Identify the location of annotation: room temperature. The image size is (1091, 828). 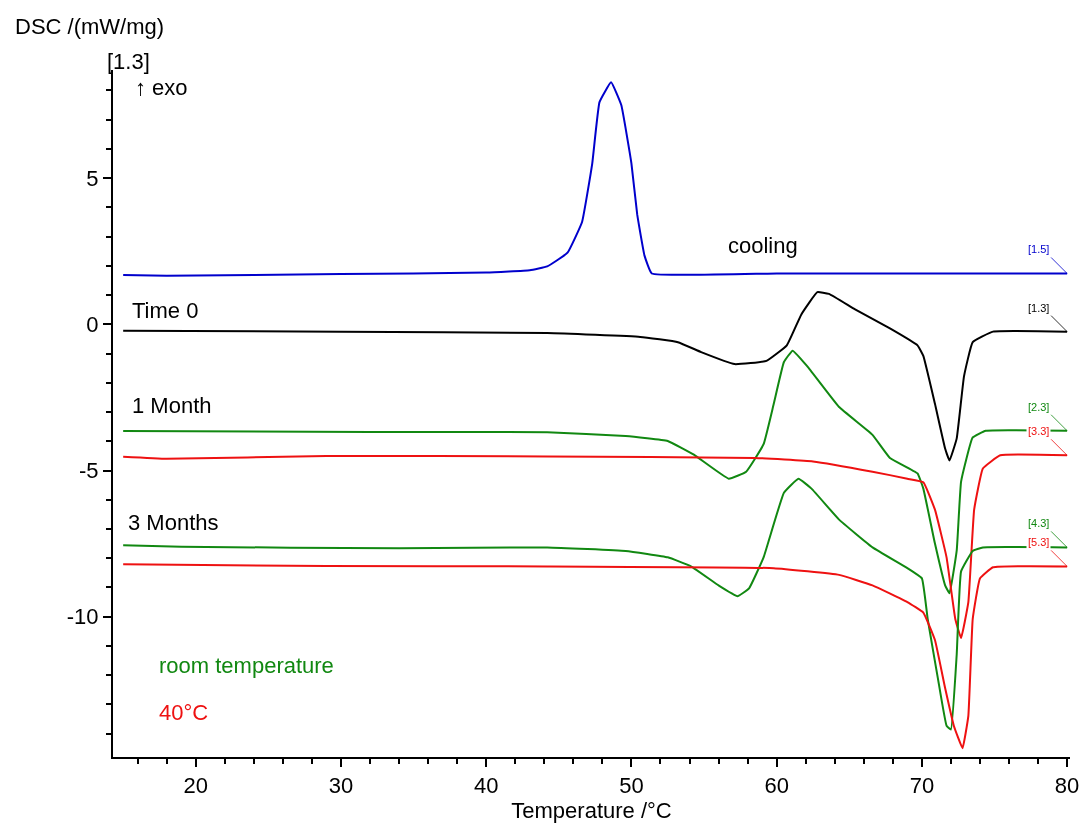
(246, 665).